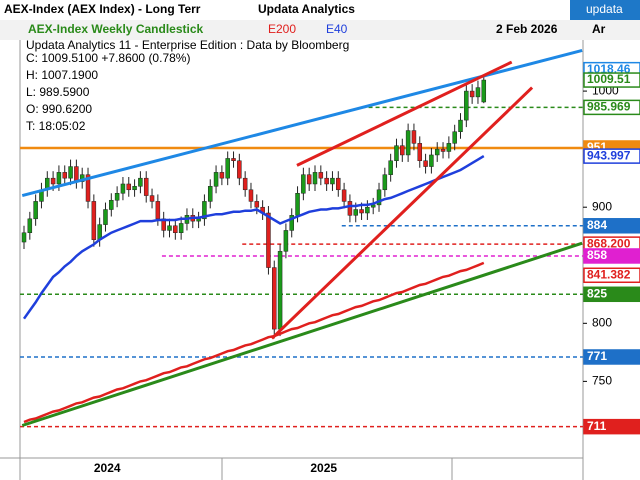  I want to click on price-tag-label: 711, so click(597, 426).